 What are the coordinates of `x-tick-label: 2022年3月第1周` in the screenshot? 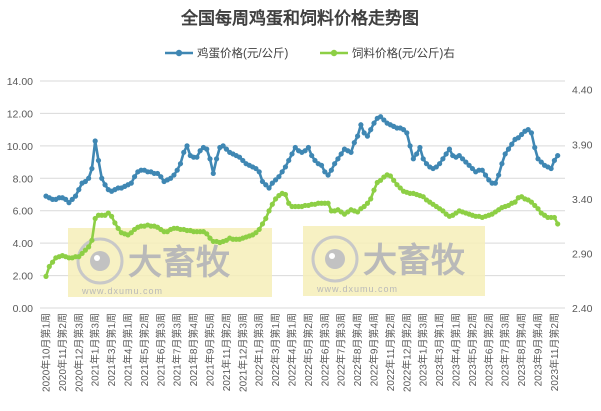 It's located at (275, 349).